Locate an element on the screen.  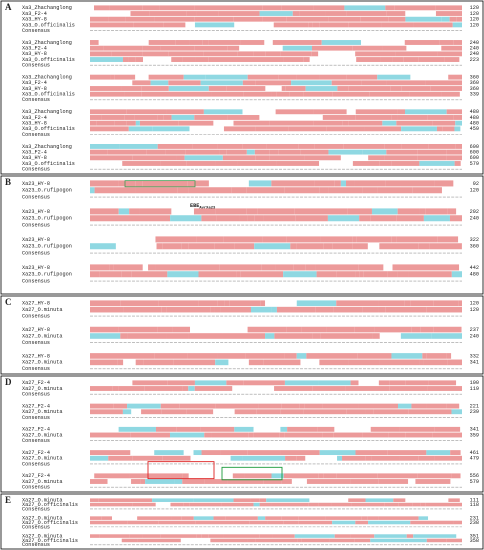
sequence-end: 359 is located at coordinates (474, 435).